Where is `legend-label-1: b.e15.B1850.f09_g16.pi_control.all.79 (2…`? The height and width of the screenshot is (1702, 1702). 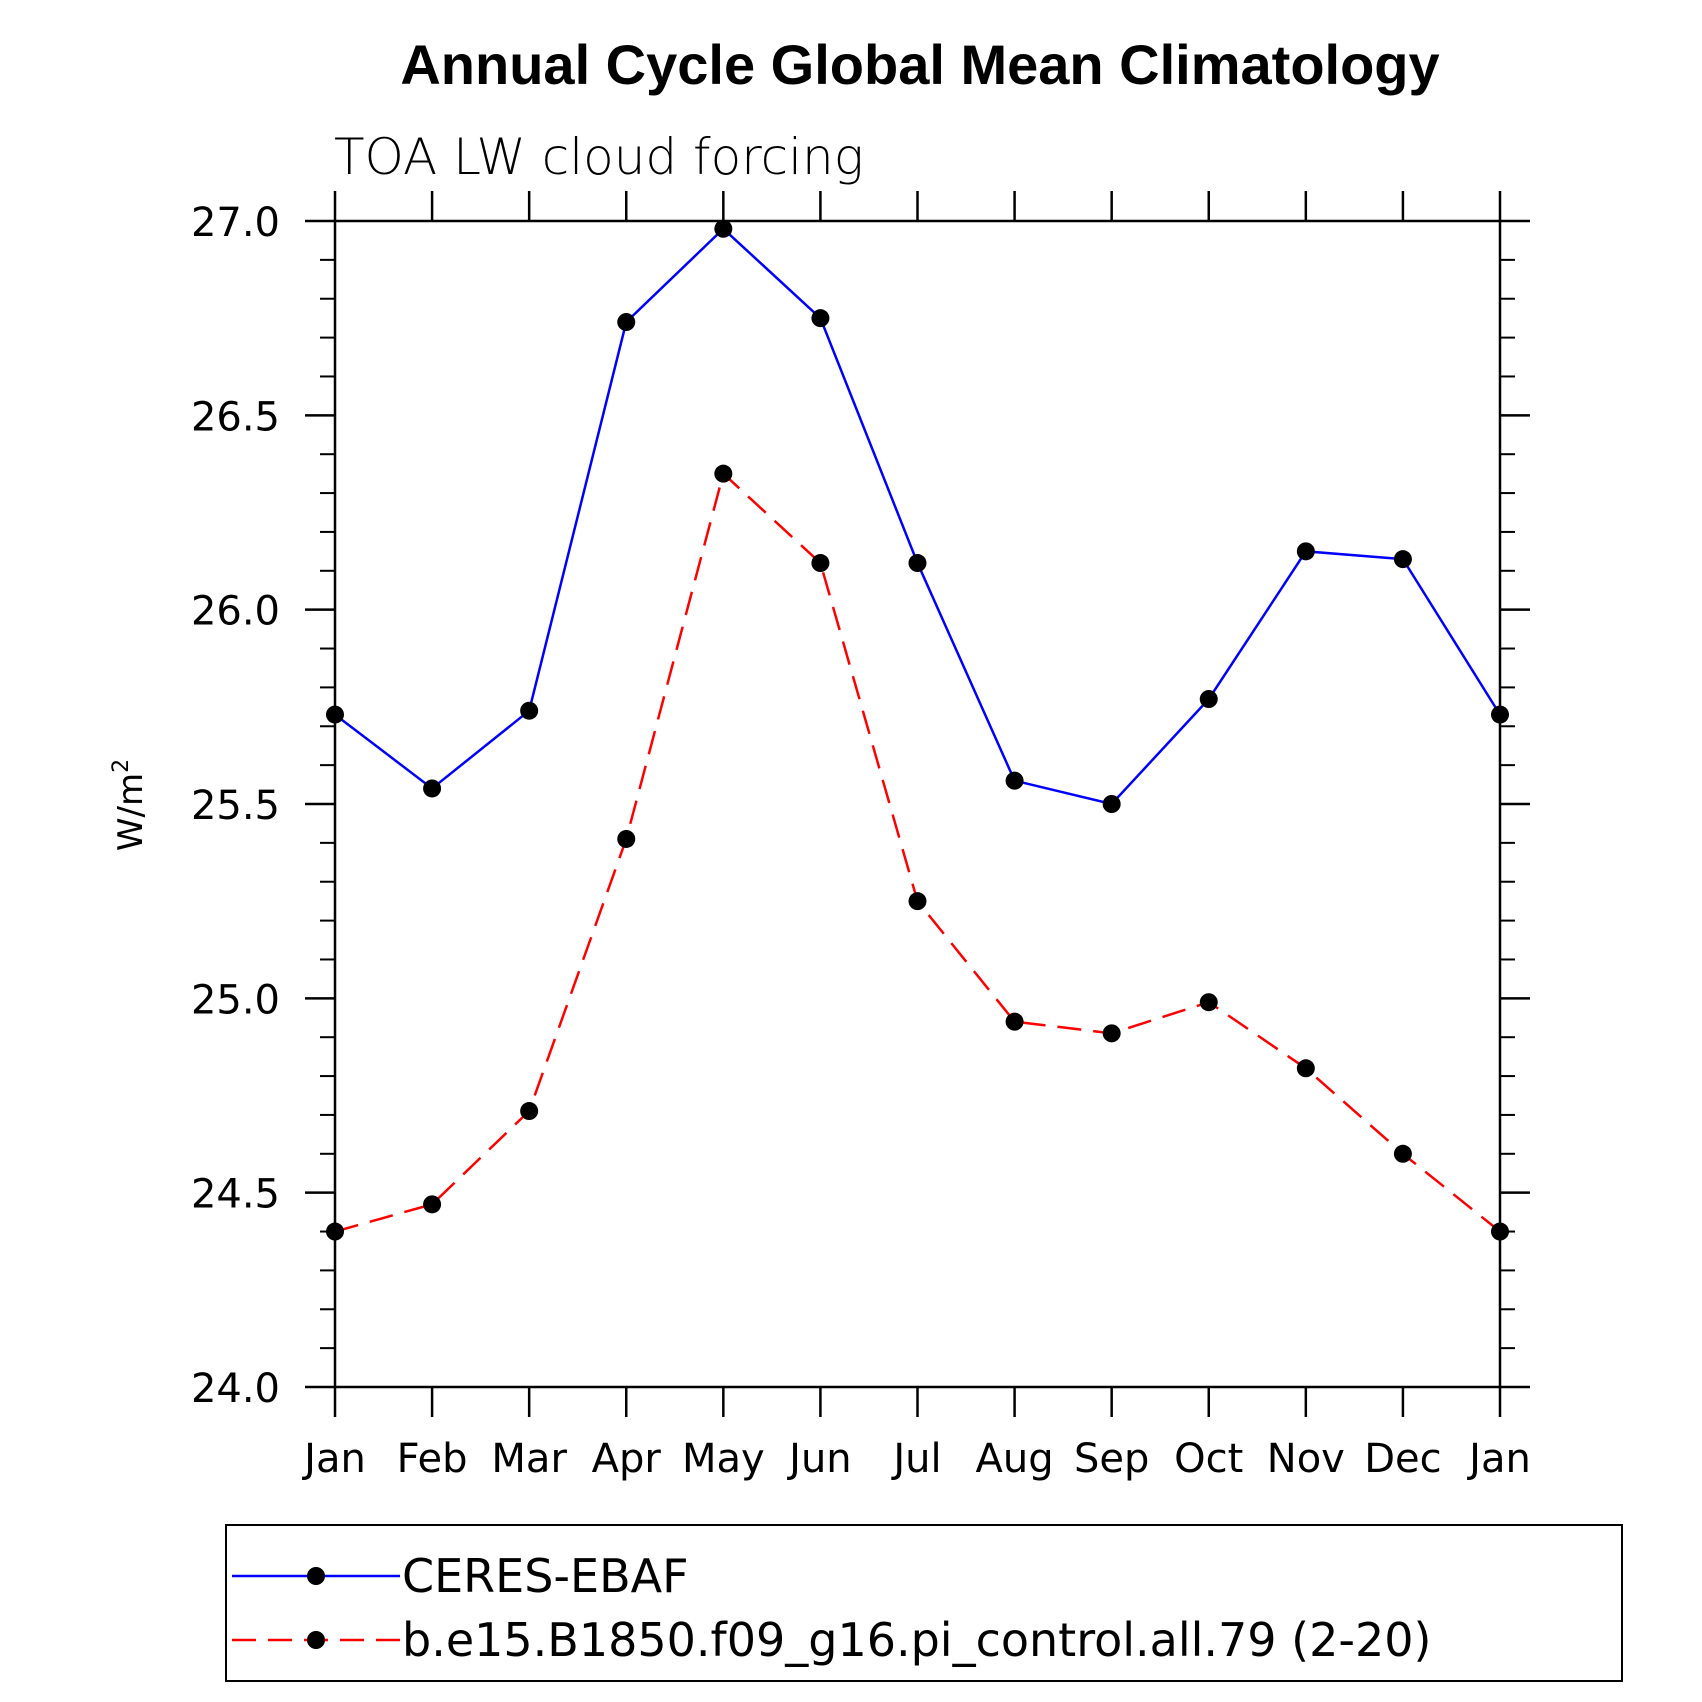 legend-label-1: b.e15.B1850.f09_g16.pi_control.all.79 (2… is located at coordinates (916, 1640).